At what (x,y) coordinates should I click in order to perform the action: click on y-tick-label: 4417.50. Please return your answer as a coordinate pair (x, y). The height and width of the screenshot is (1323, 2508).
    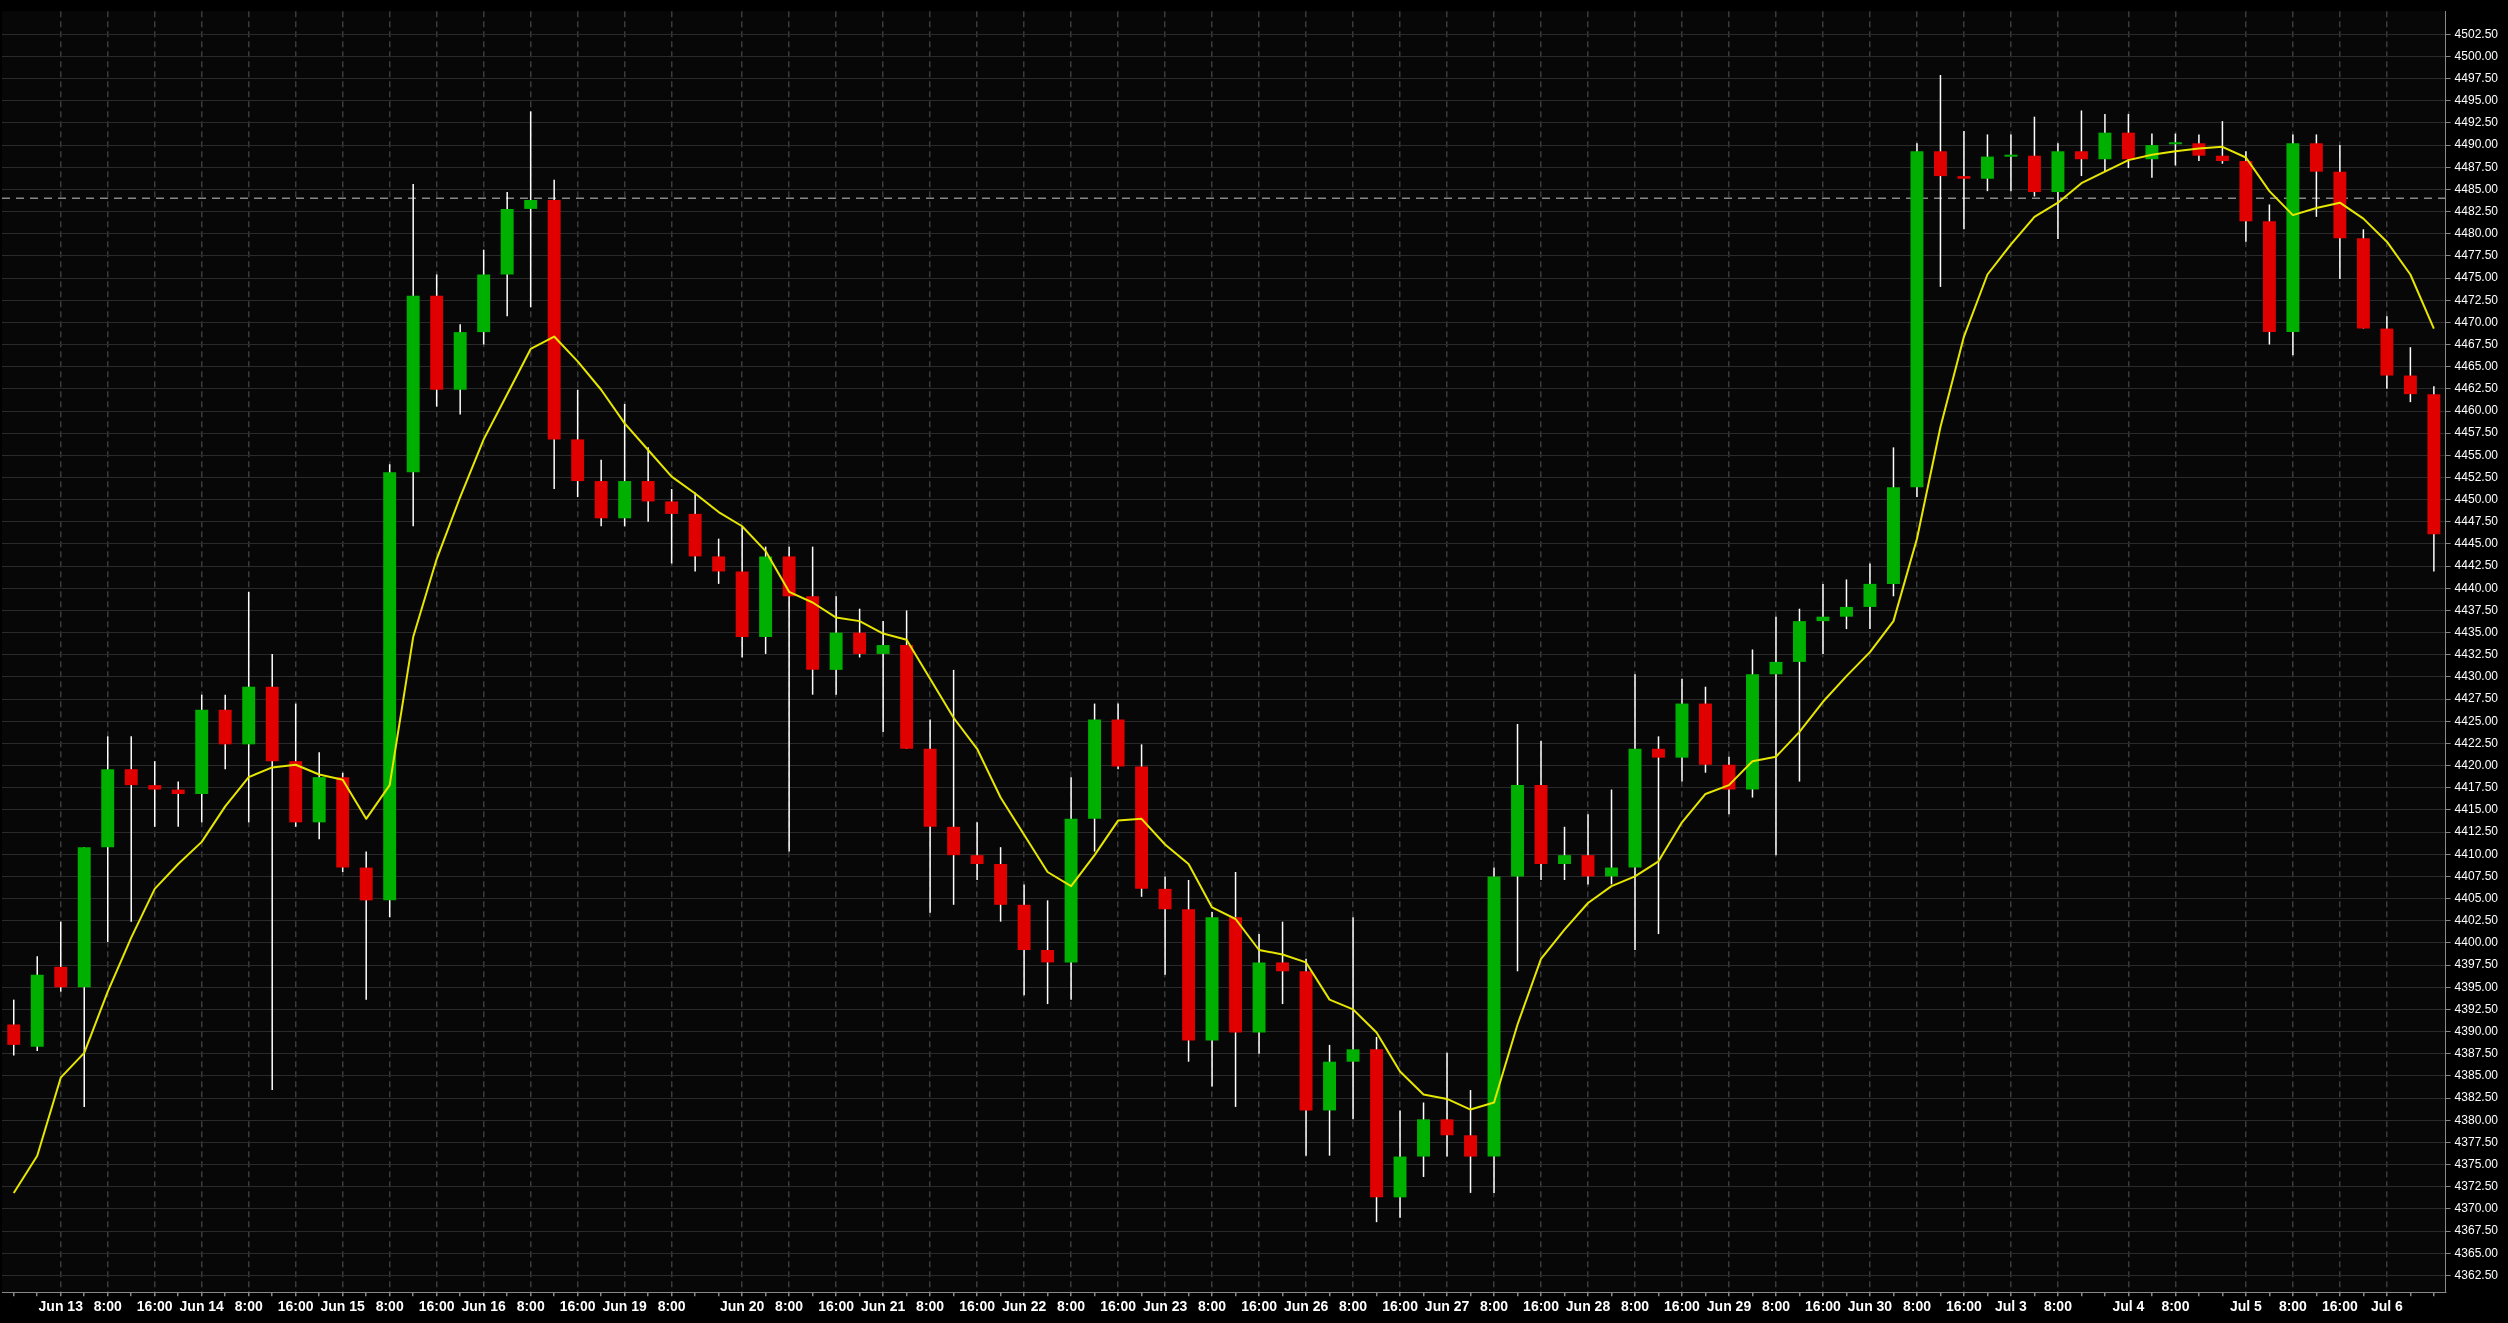
    Looking at the image, I should click on (2476, 787).